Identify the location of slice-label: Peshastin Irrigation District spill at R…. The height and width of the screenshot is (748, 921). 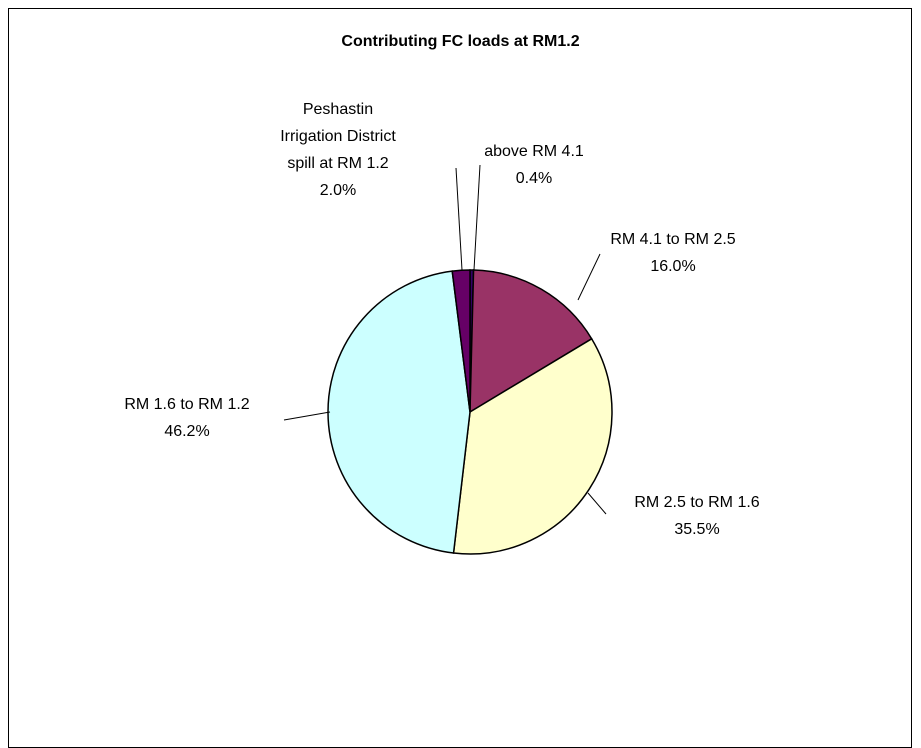
(338, 150).